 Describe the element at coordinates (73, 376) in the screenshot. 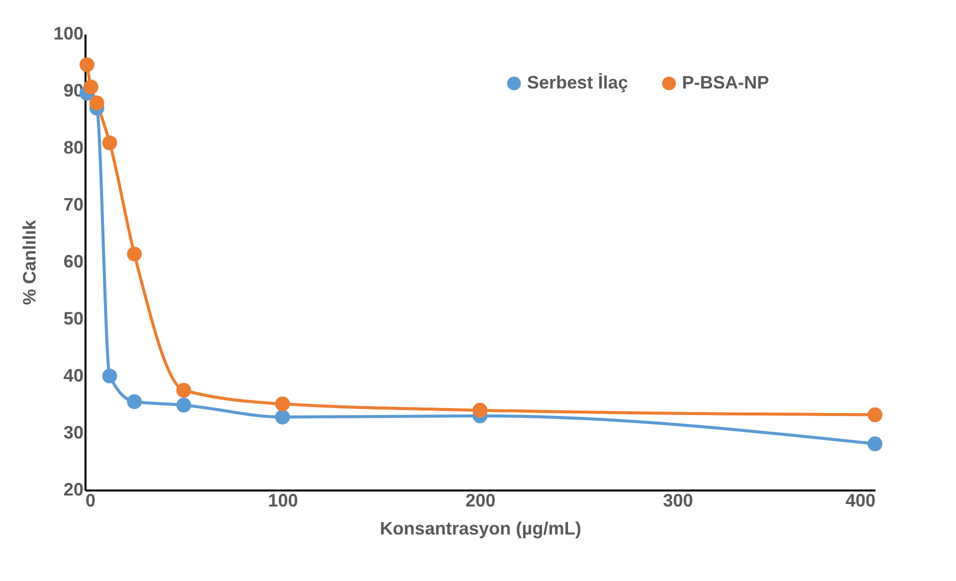

I see `y-tick-label: 40` at that location.